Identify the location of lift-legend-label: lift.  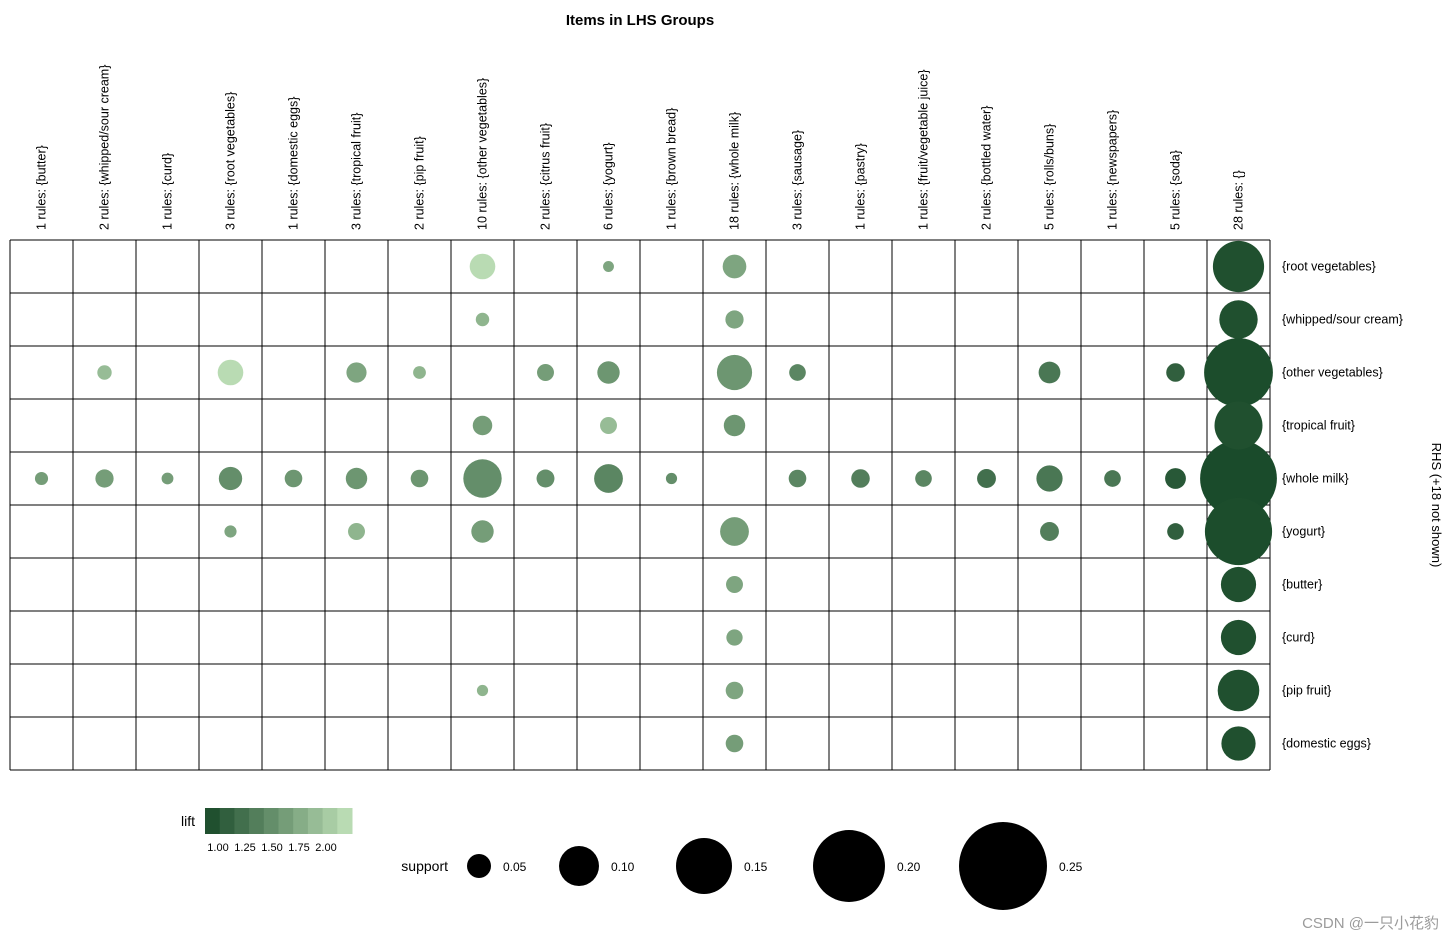
(188, 821).